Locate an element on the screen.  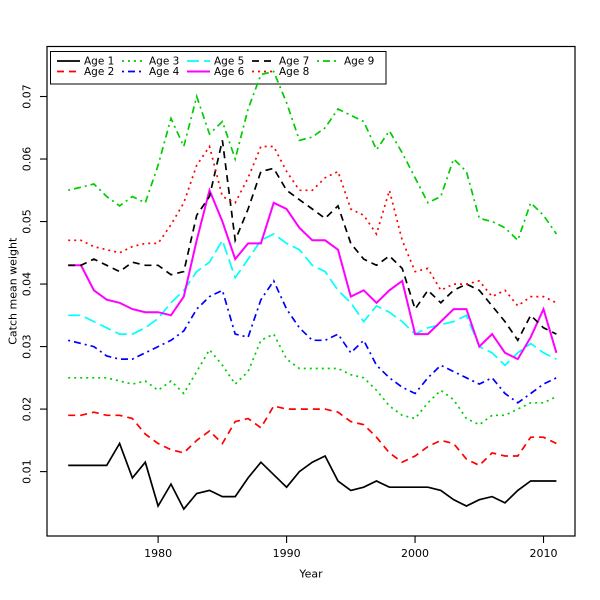
y-tick-label-0.03: 0.03 is located at coordinates (27, 346).